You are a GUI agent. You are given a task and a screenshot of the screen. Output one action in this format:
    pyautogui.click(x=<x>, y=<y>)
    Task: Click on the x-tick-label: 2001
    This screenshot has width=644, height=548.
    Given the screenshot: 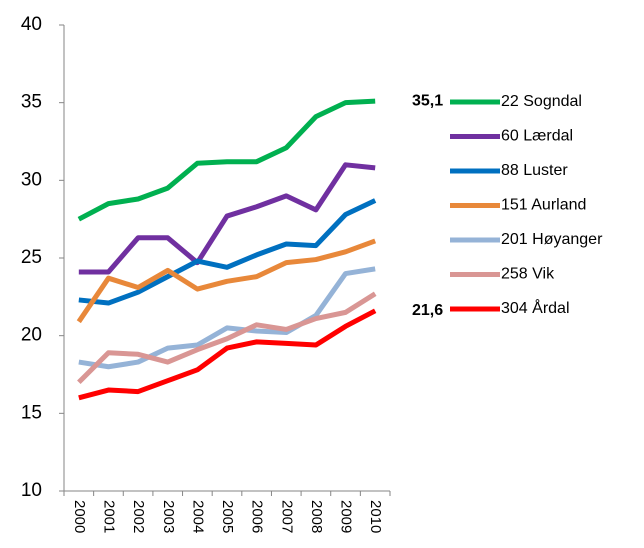 What is the action you would take?
    pyautogui.click(x=108, y=516)
    